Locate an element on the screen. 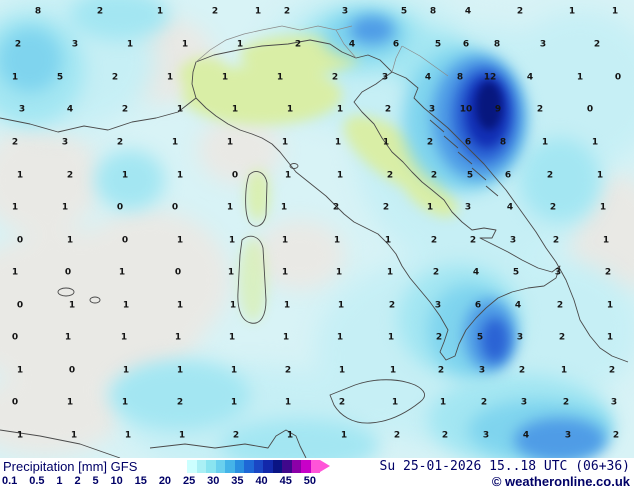 Image resolution: width=634 pixels, height=490 pixels. scale-label: 0.5 is located at coordinates (37, 481).